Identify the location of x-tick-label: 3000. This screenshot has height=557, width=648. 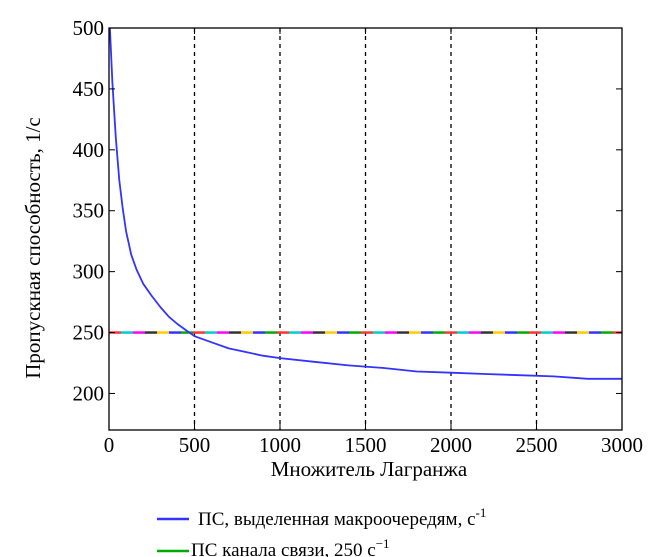
(622, 445).